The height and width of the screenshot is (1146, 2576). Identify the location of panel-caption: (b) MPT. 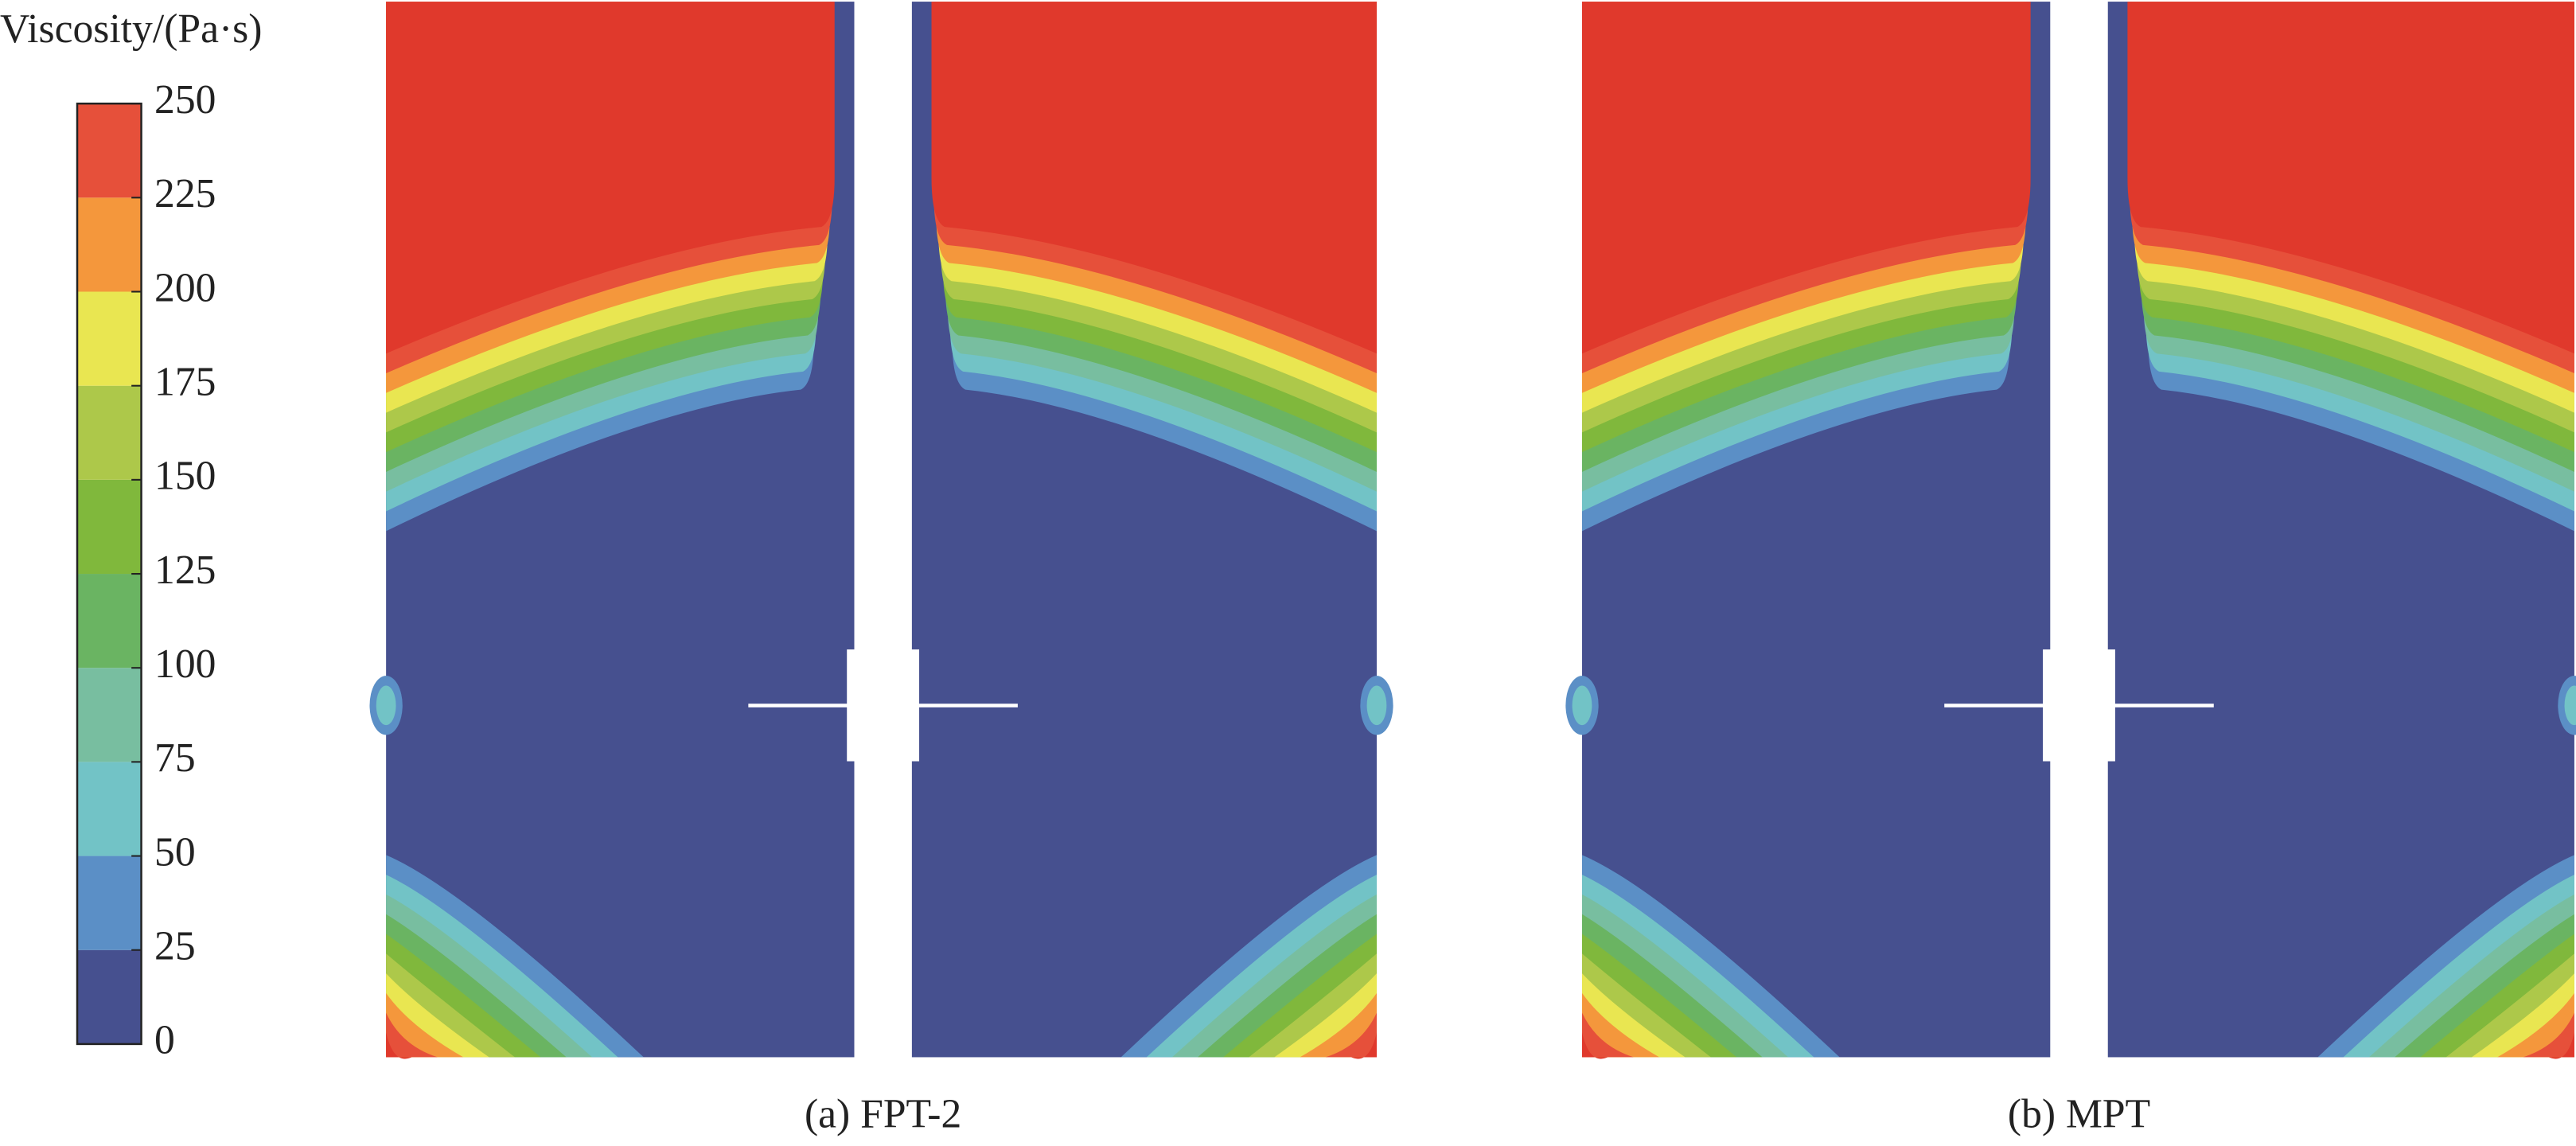
(2079, 1114).